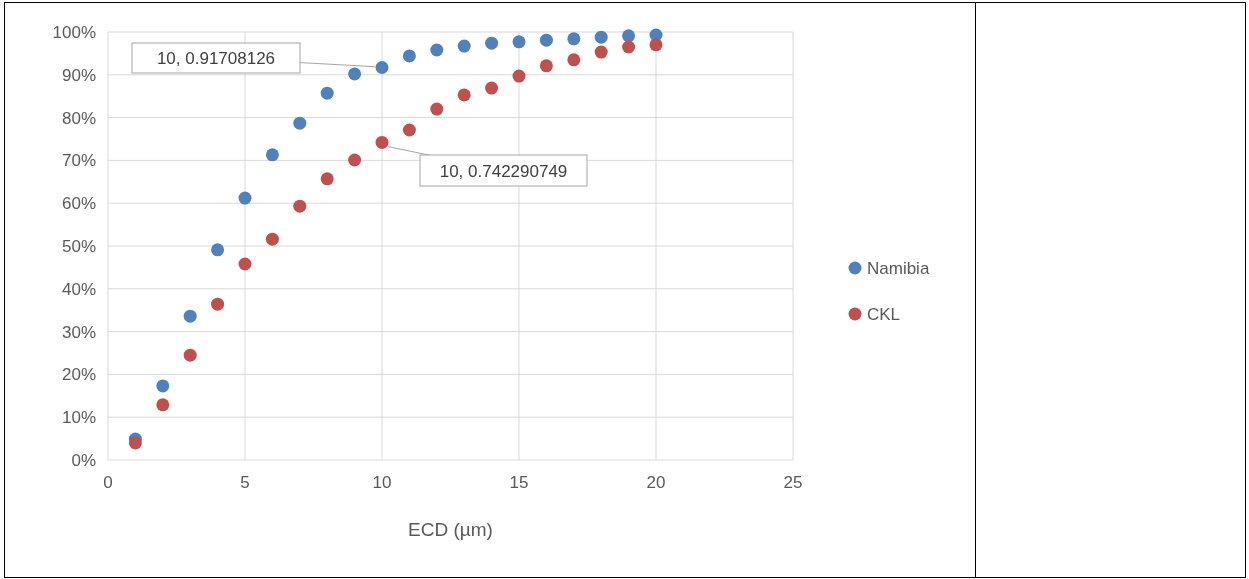 The image size is (1249, 579). What do you see at coordinates (74, 32) in the screenshot?
I see `y-tick-label: 100%` at bounding box center [74, 32].